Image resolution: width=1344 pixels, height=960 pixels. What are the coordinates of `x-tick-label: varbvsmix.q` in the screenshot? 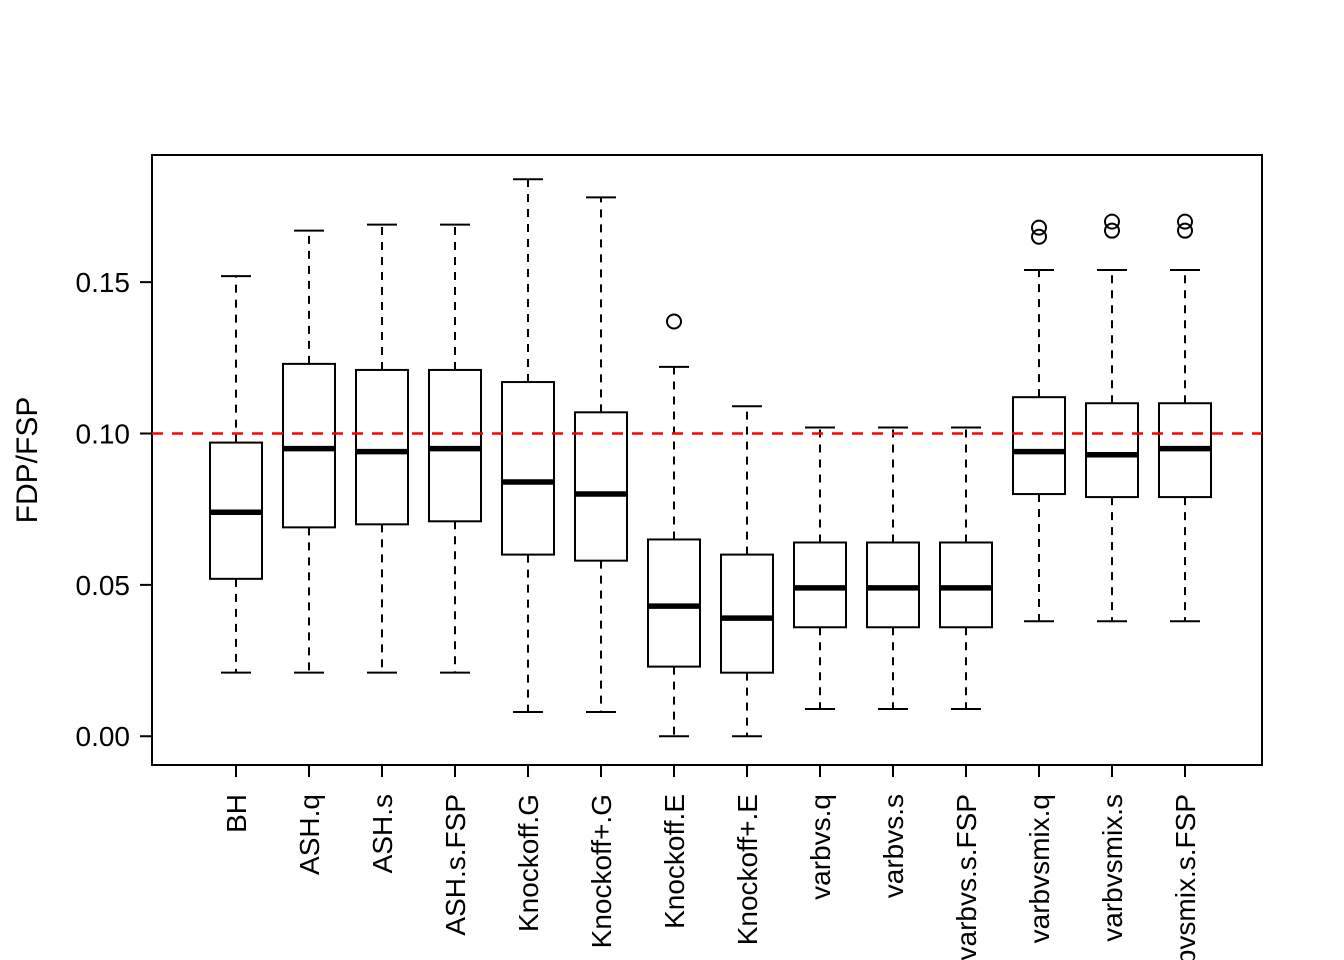 It's located at (1039, 868).